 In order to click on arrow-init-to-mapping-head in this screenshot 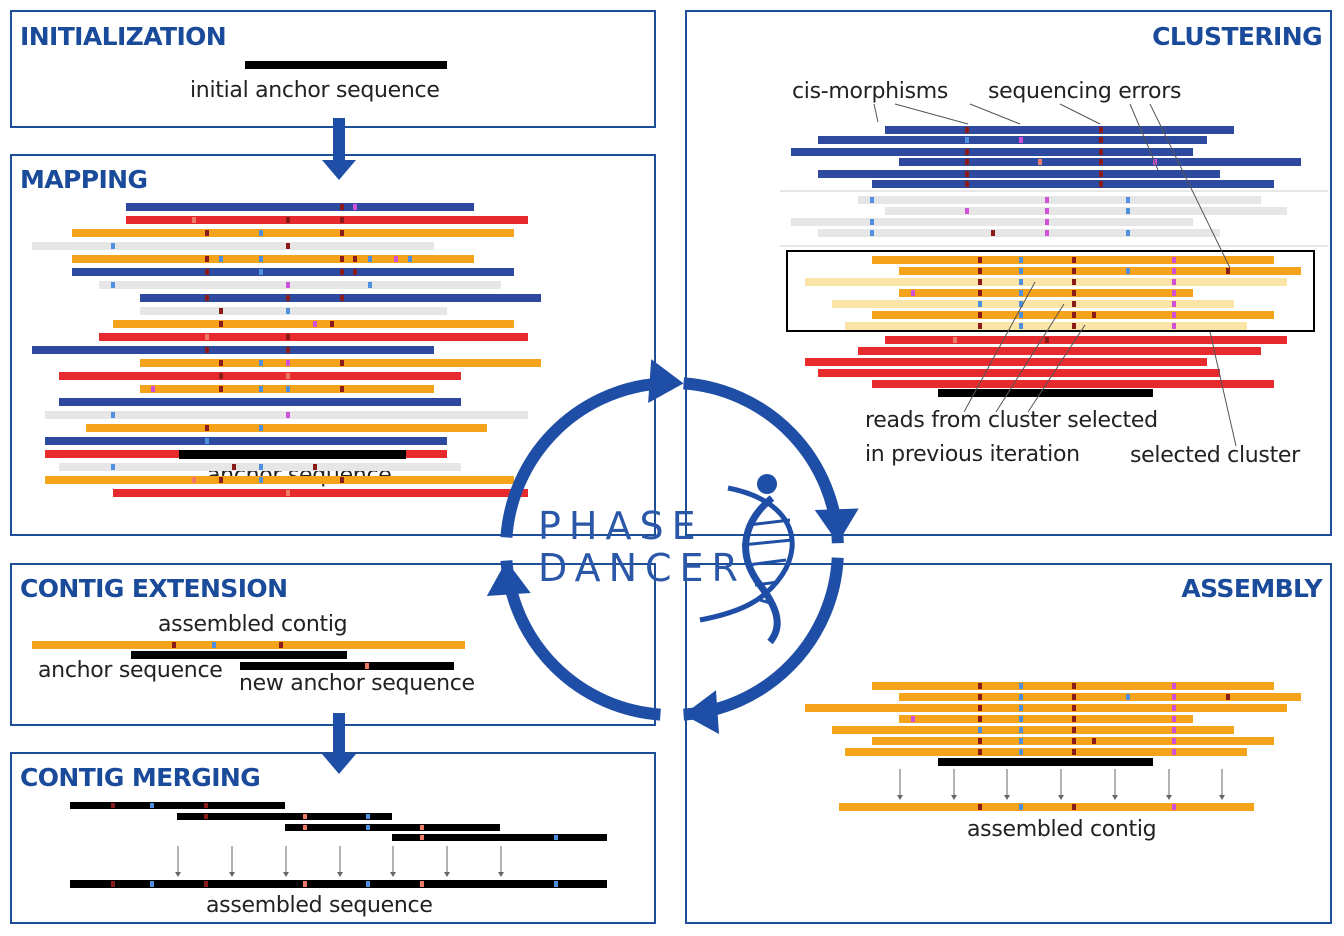, I will do `click(339, 170)`.